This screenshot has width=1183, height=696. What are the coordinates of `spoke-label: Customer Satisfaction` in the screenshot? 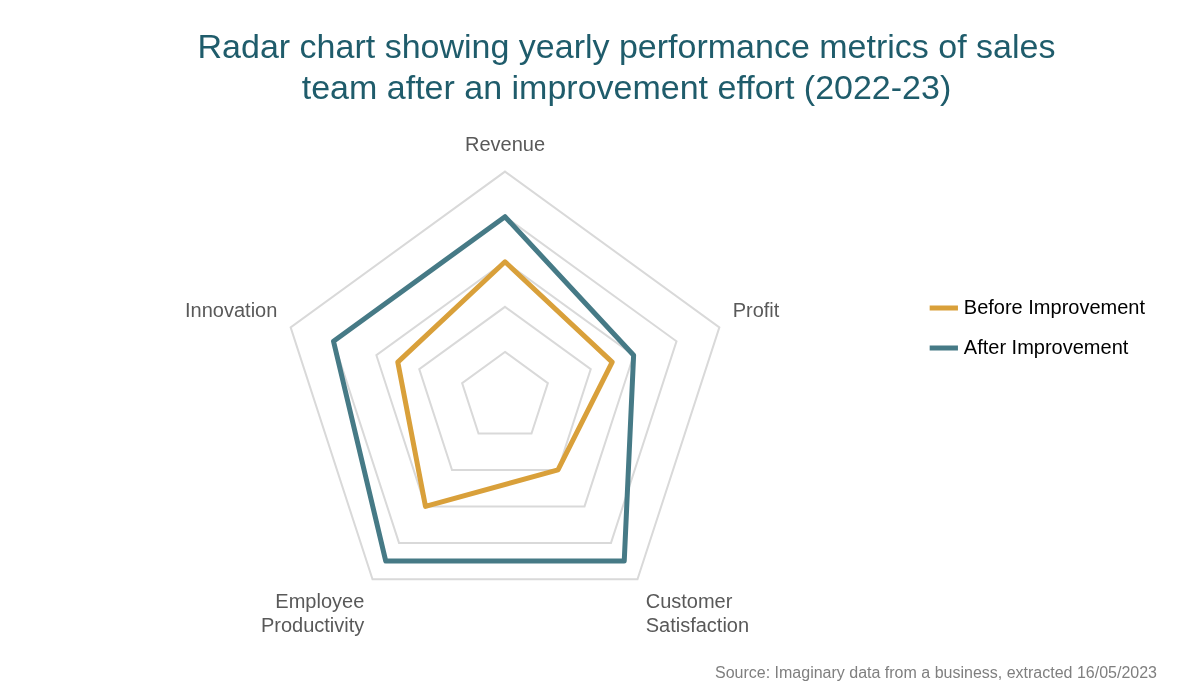 It's located at (697, 613).